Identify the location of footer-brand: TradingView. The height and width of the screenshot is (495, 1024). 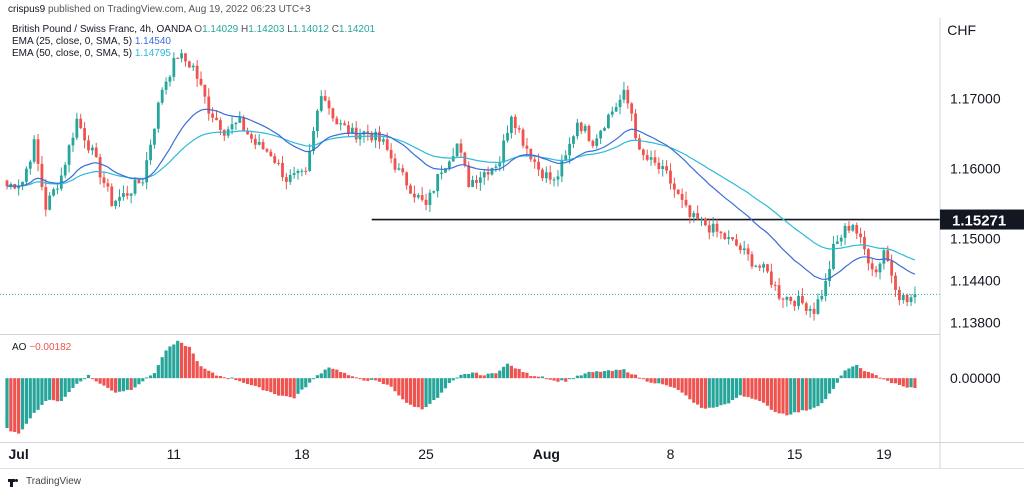
(44, 481).